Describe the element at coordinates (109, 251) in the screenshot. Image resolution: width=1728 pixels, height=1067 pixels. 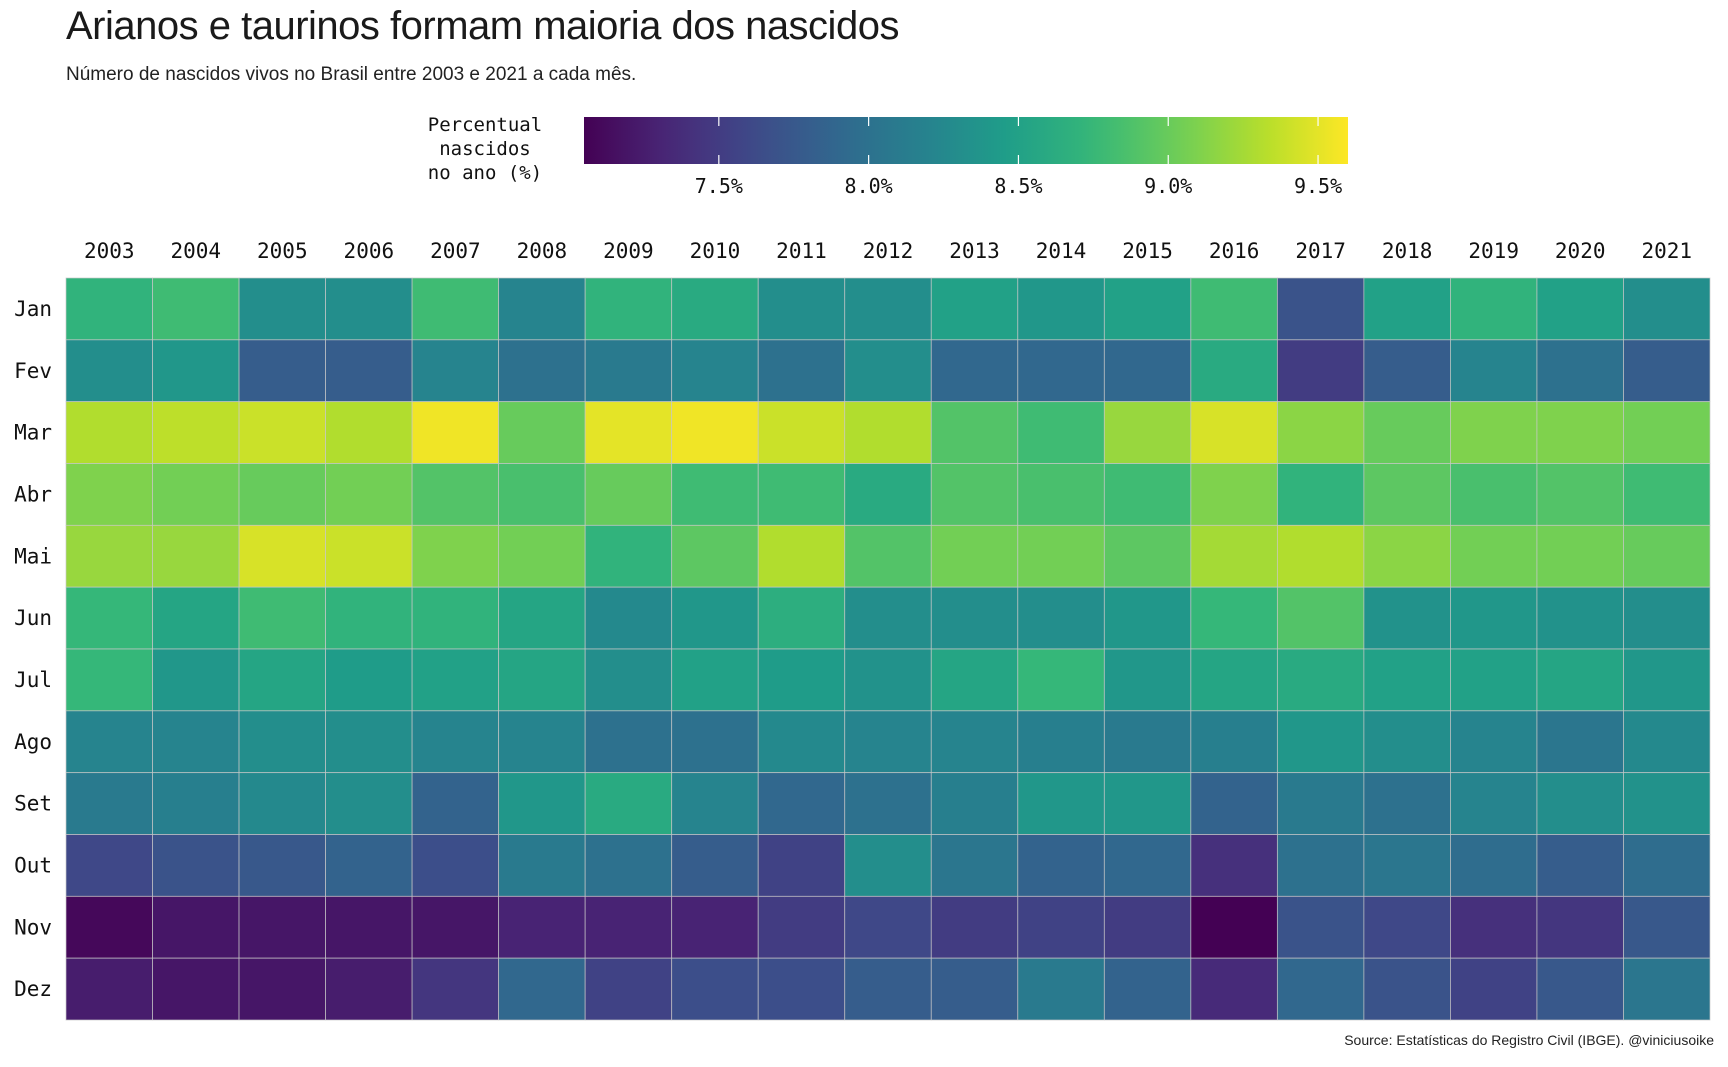
I see `x-tick-label-2003: 2003` at that location.